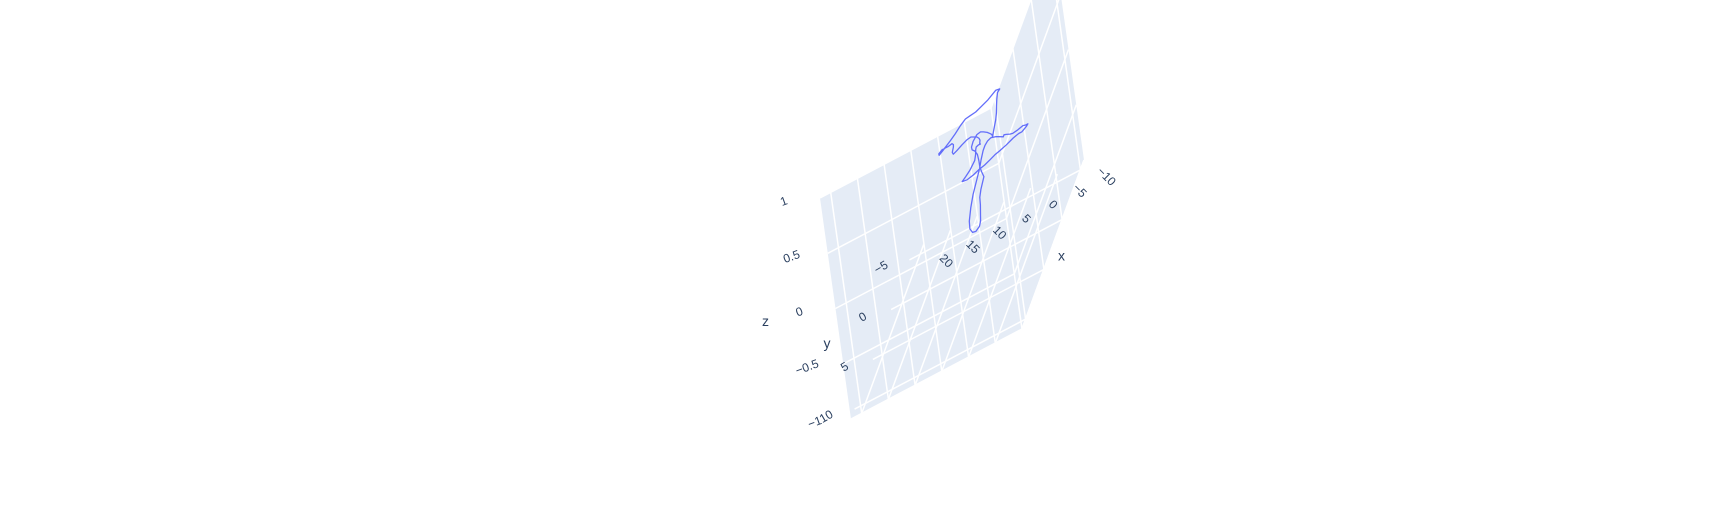  Describe the element at coordinates (1061, 256) in the screenshot. I see `x-axis-title: x` at that location.